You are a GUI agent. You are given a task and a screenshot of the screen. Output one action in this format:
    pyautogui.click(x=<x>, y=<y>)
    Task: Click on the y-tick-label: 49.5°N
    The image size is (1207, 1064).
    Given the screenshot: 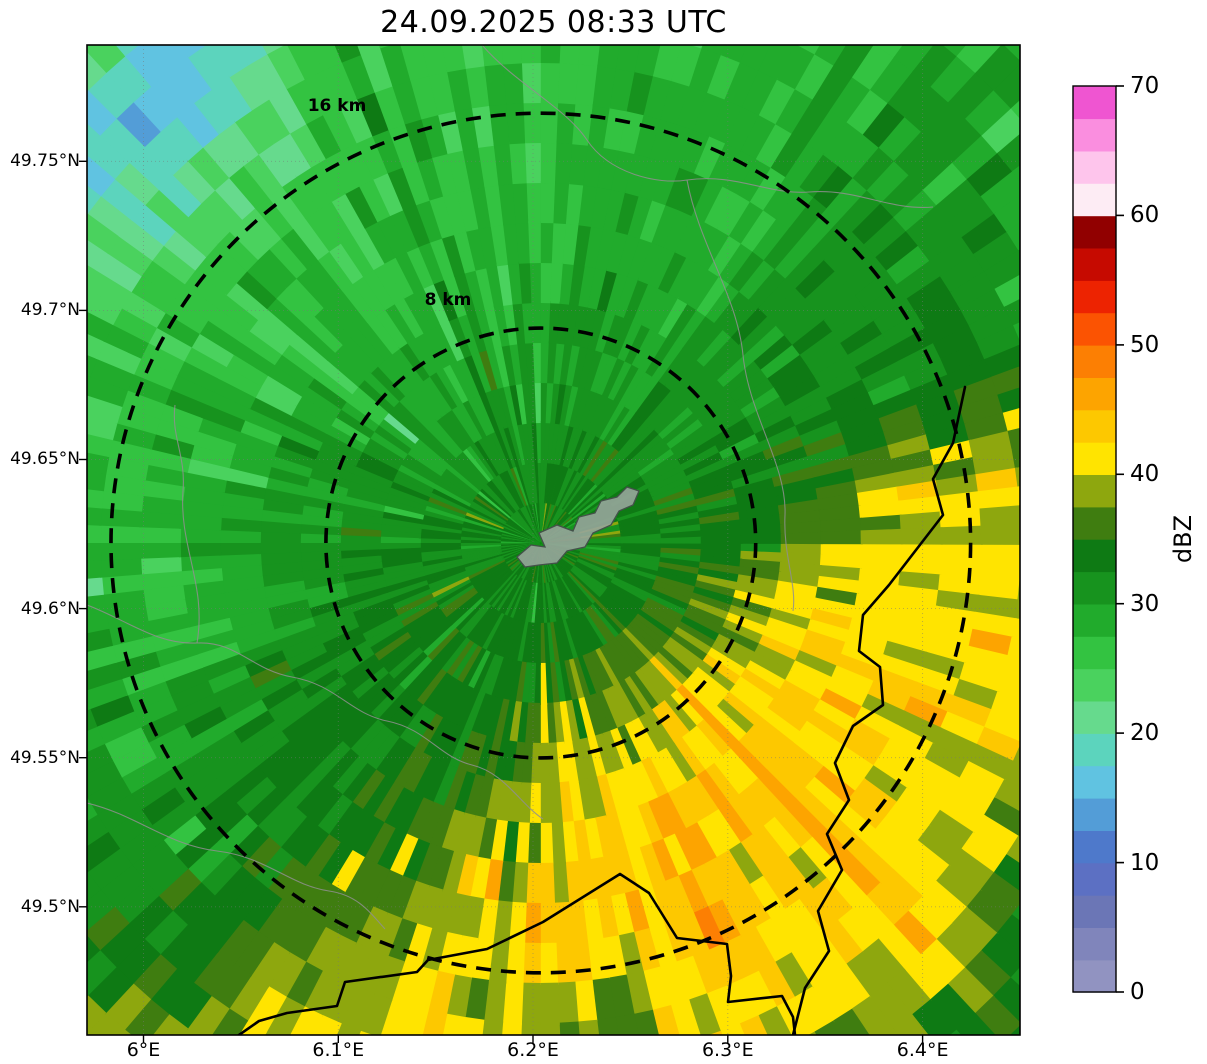 What is the action you would take?
    pyautogui.click(x=50, y=906)
    